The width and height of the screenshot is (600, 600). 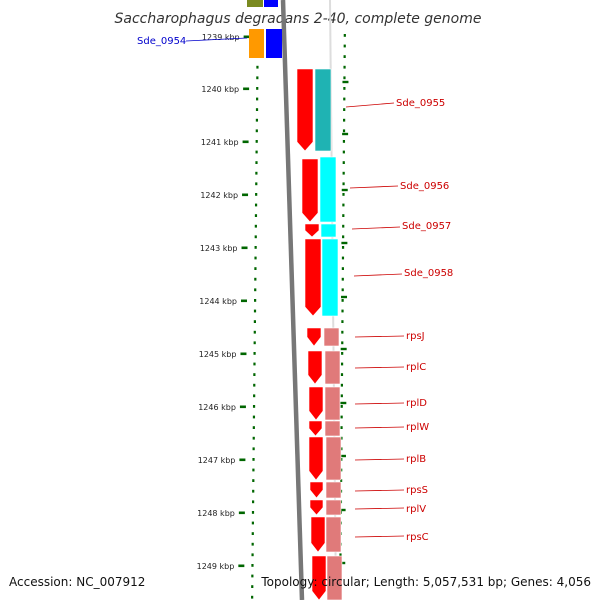 What do you see at coordinates (416, 403) in the screenshot?
I see `gene-label-rpld: rplD` at bounding box center [416, 403].